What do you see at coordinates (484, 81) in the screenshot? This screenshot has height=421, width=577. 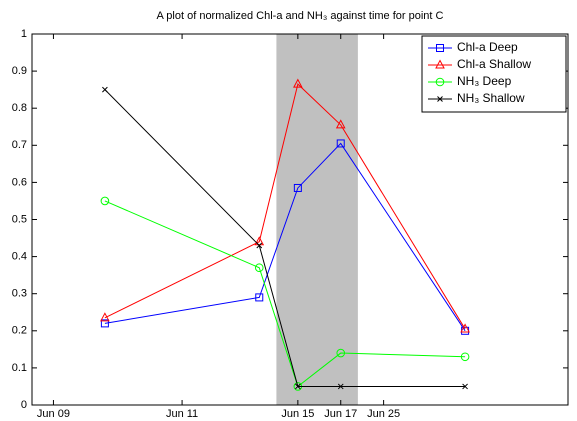 I see `legend-label: NH₃ Deep` at bounding box center [484, 81].